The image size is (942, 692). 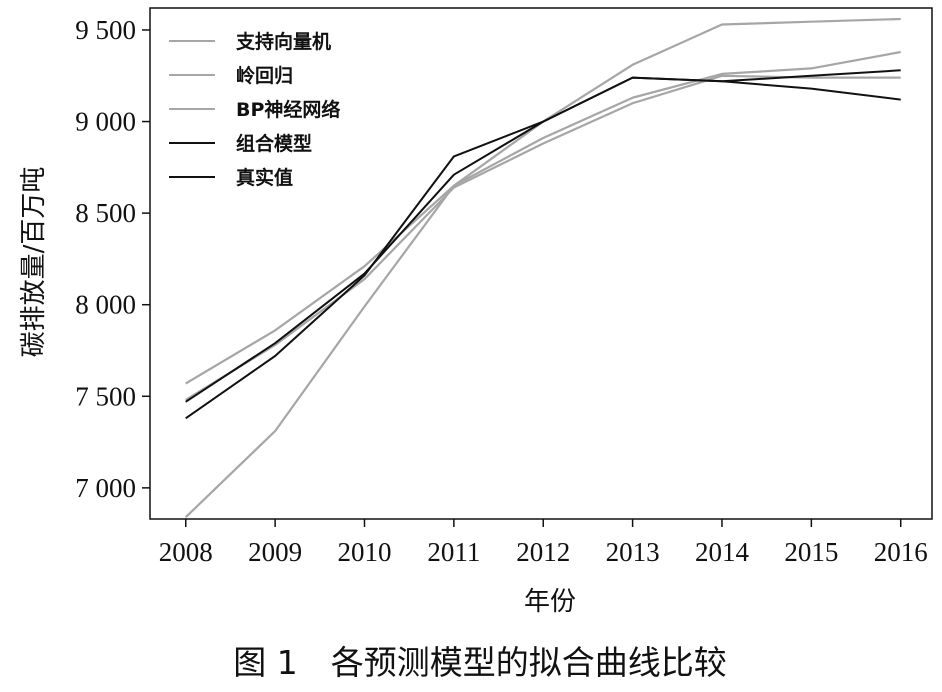 What do you see at coordinates (105, 396) in the screenshot?
I see `y-tick-label: 7 500` at bounding box center [105, 396].